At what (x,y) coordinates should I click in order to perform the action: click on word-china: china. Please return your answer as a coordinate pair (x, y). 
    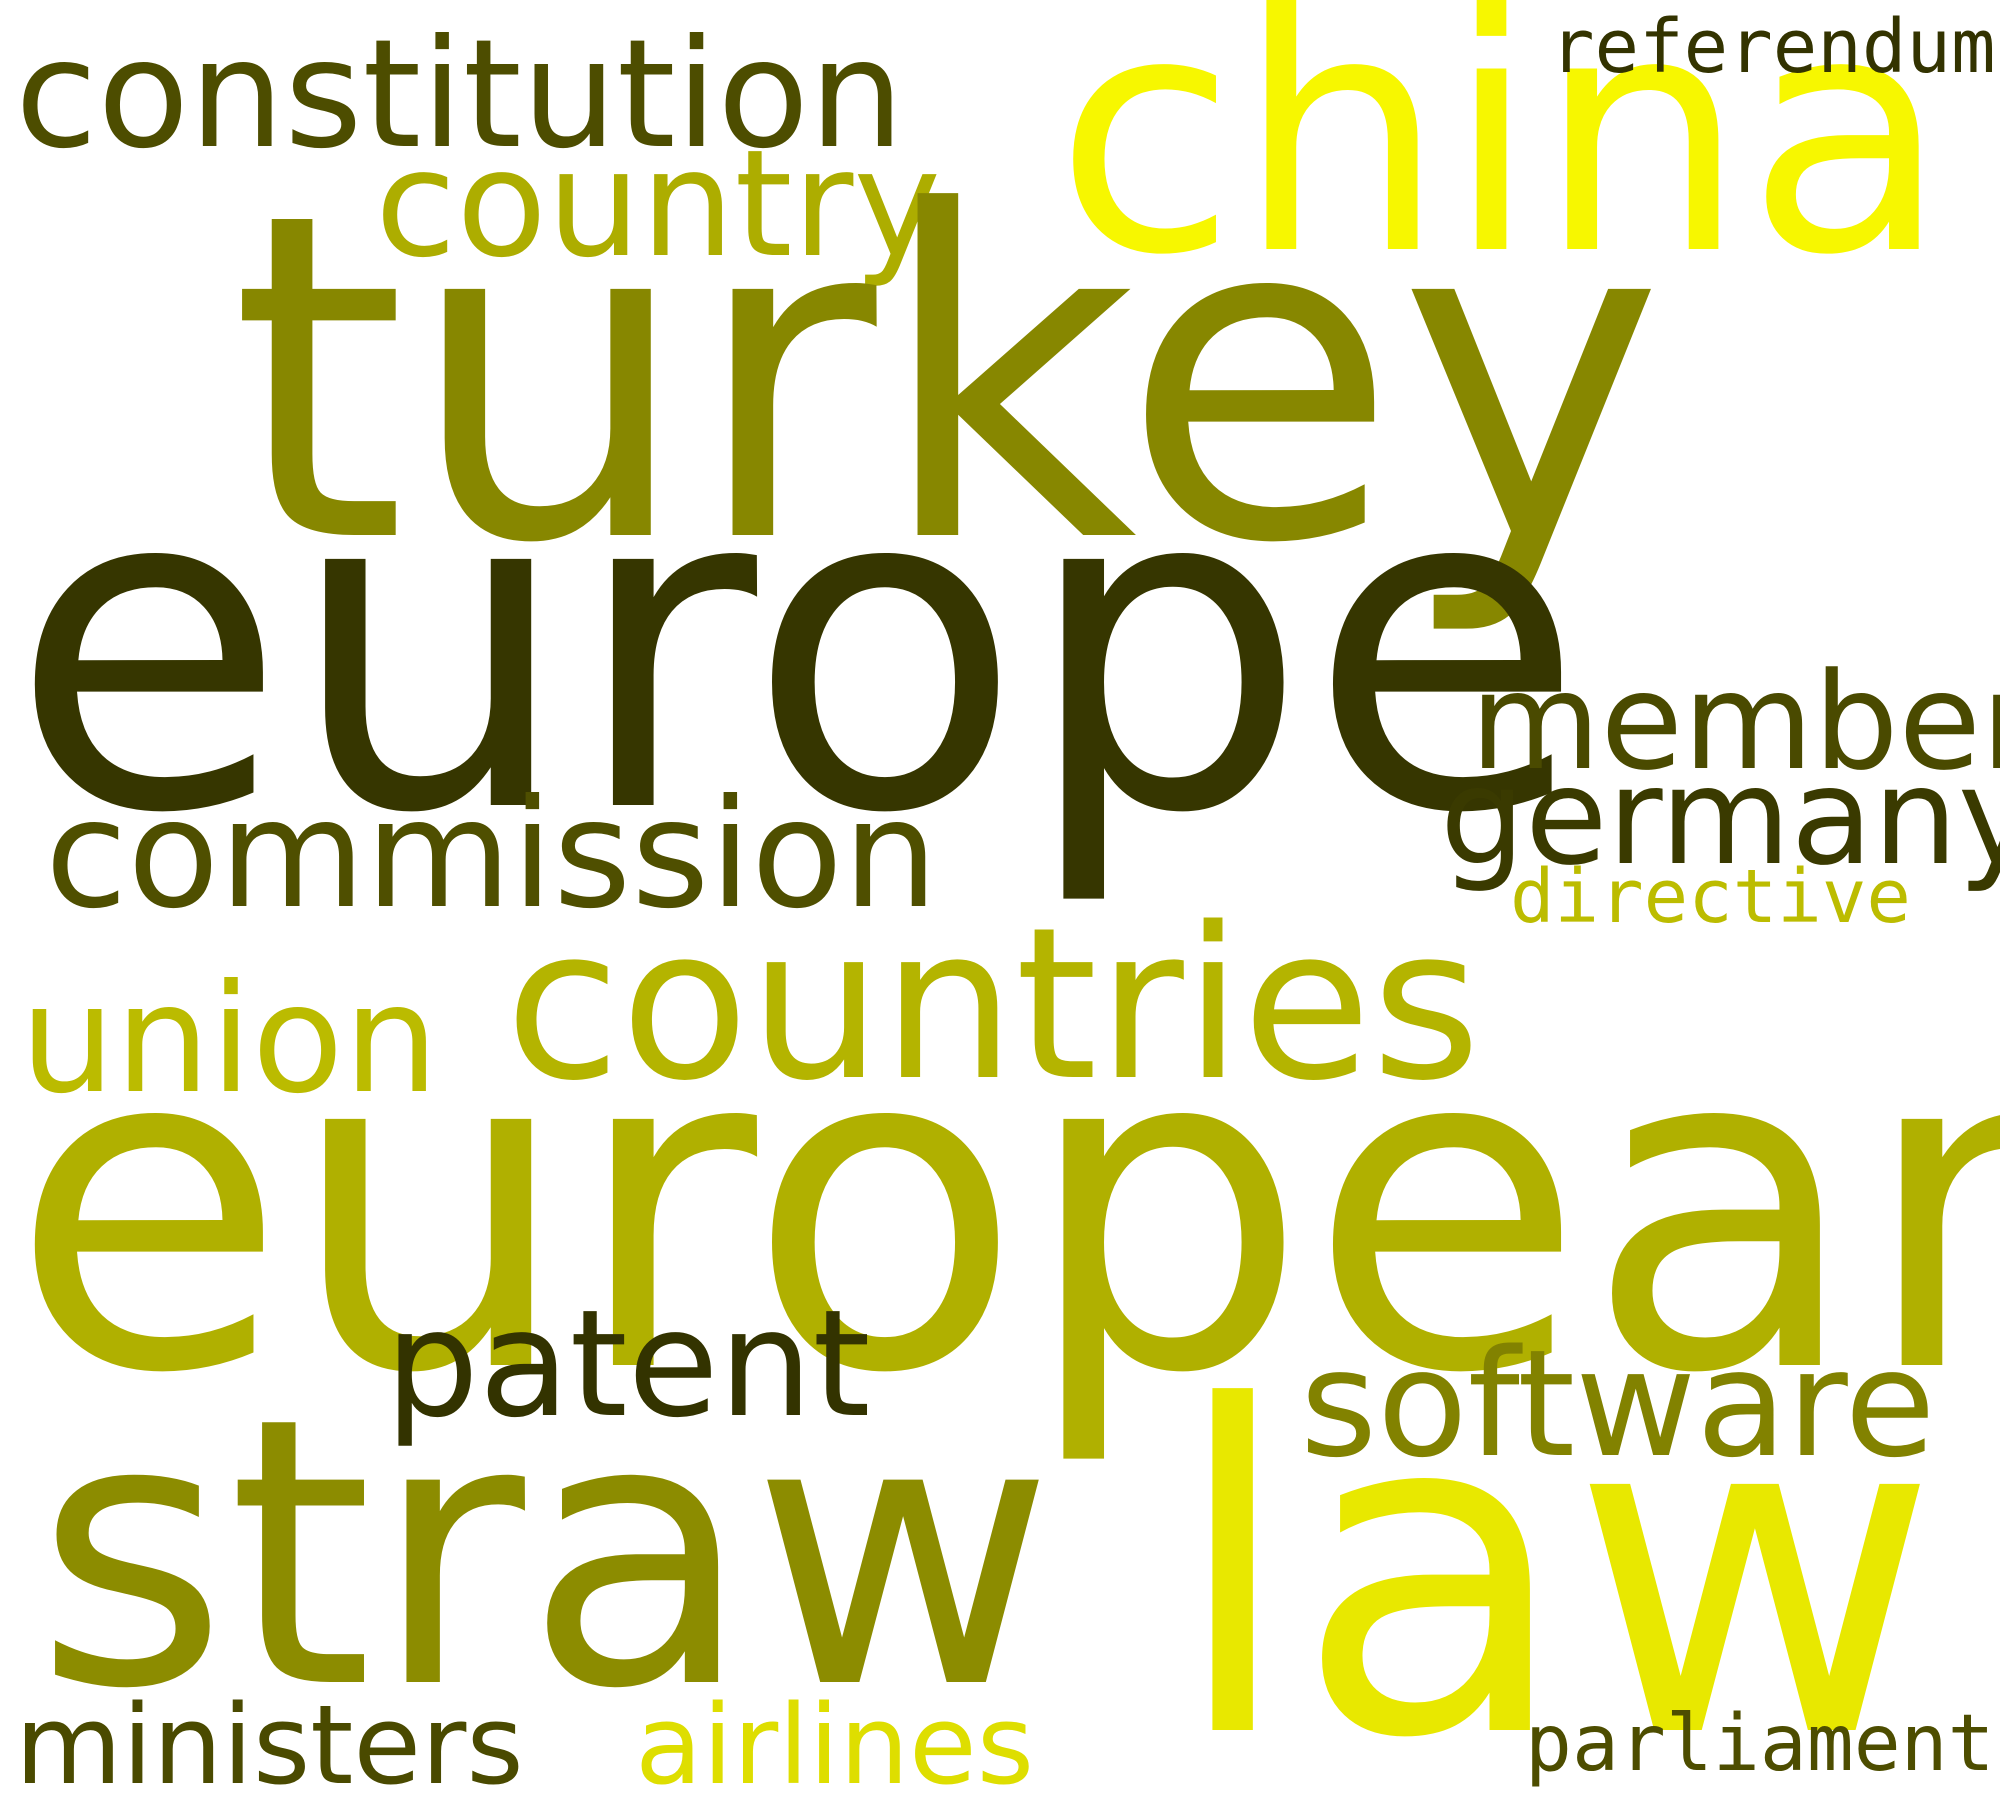
    Looking at the image, I should click on (1502, 163).